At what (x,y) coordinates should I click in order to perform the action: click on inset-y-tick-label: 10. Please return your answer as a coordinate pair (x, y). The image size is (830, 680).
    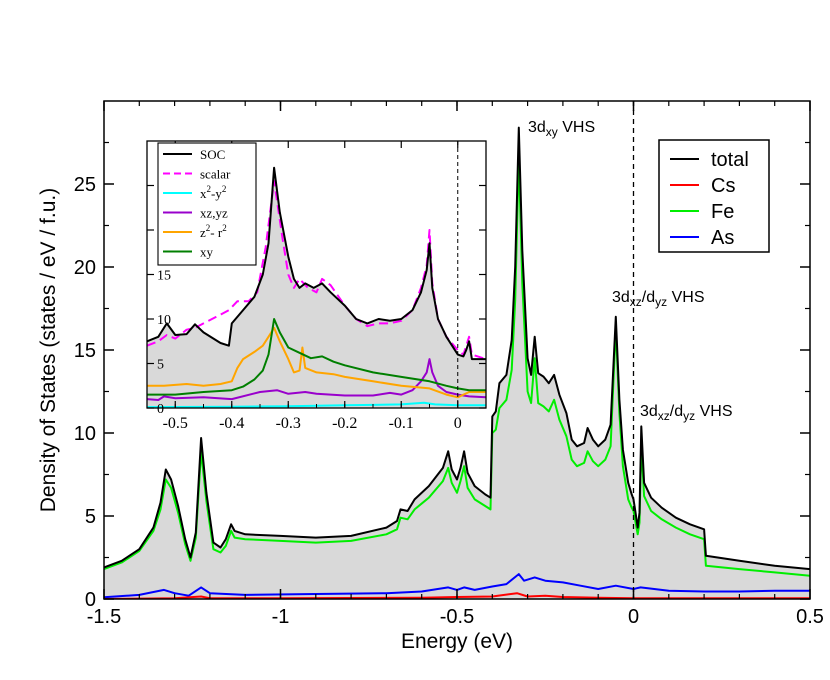
    Looking at the image, I should click on (164, 320).